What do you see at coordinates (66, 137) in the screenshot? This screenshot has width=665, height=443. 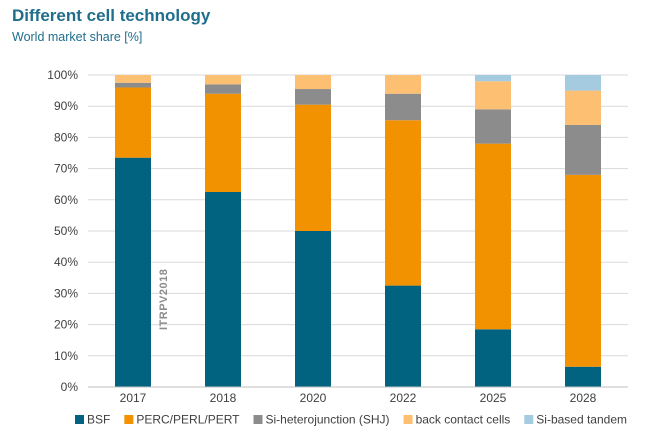 I see `y-tick-label: 80%` at bounding box center [66, 137].